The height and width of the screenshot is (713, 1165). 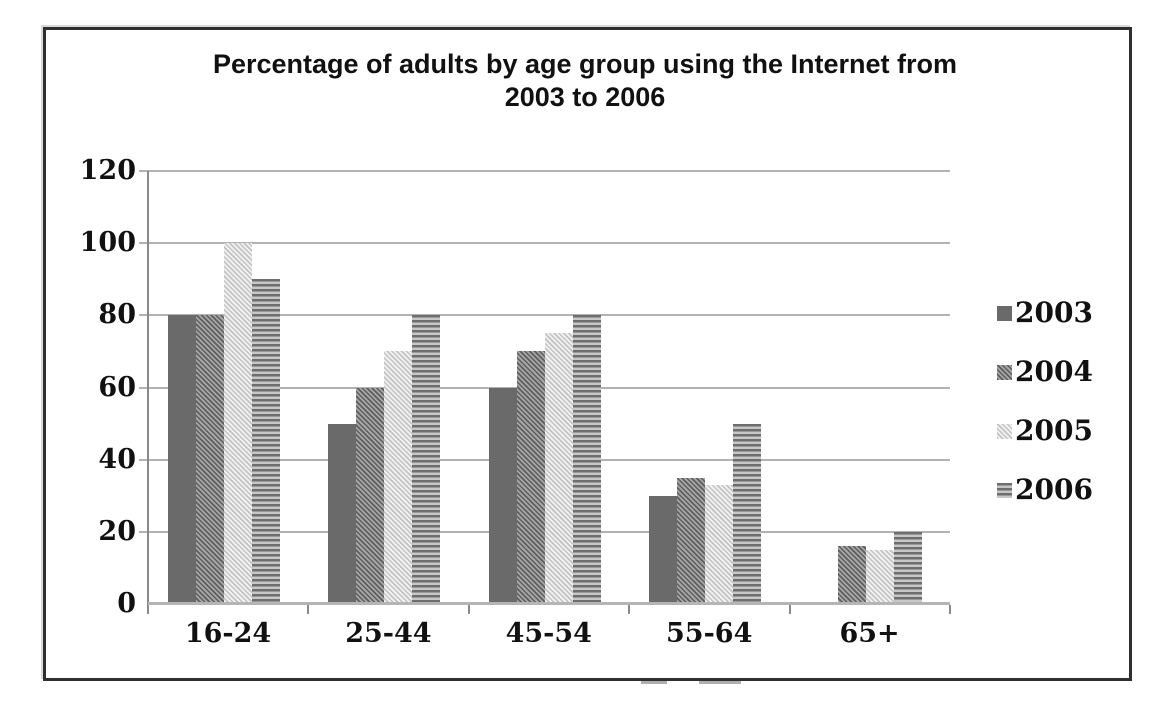 What do you see at coordinates (1054, 312) in the screenshot?
I see `legend-label-2003: 2003` at bounding box center [1054, 312].